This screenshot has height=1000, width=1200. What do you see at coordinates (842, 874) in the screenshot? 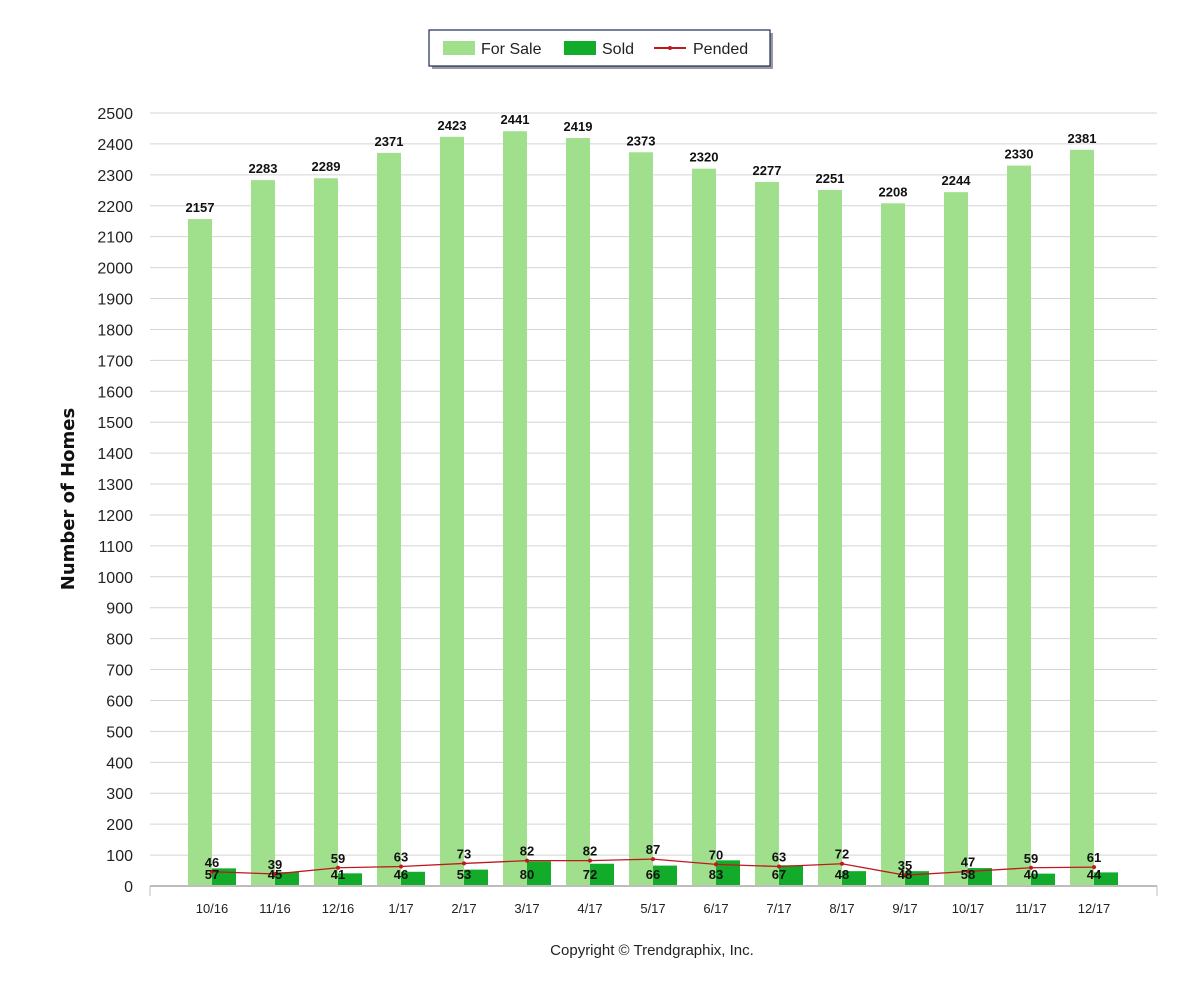
I see `data-label-sold: 48` at bounding box center [842, 874].